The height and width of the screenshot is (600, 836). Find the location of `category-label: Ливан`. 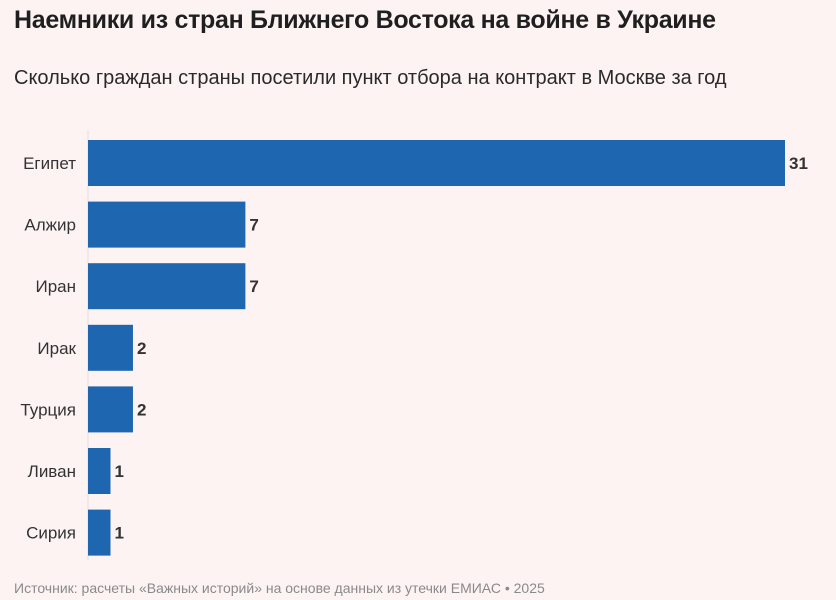

category-label: Ливан is located at coordinates (52, 471).